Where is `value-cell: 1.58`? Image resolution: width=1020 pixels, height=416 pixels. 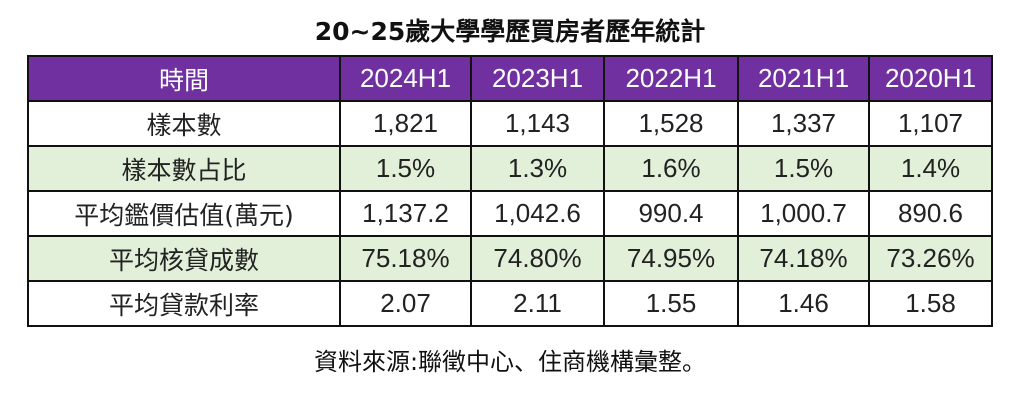 value-cell: 1.58 is located at coordinates (930, 303).